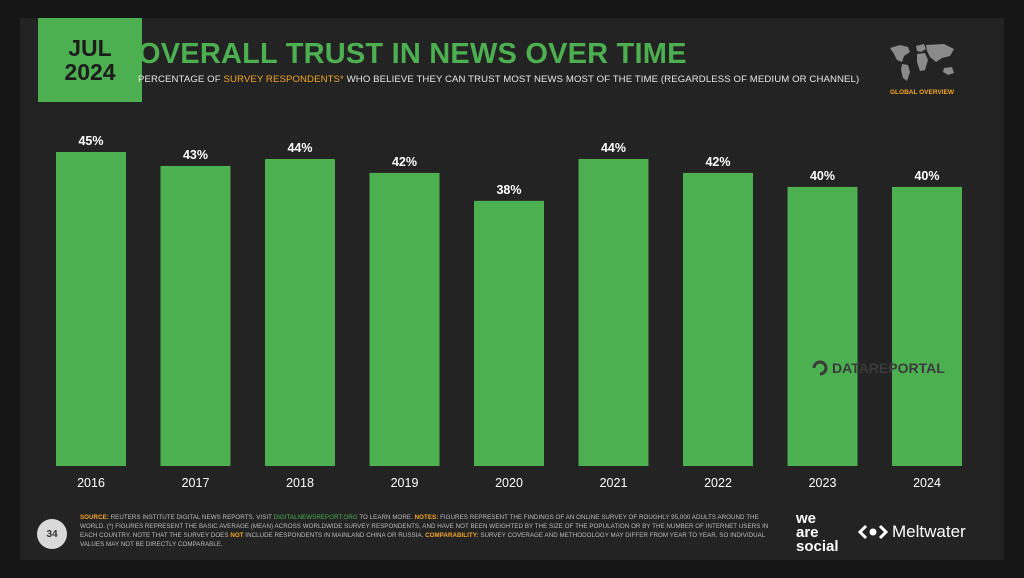 Image resolution: width=1024 pixels, height=578 pixels. Describe the element at coordinates (822, 176) in the screenshot. I see `value-label-2023: 40%` at that location.